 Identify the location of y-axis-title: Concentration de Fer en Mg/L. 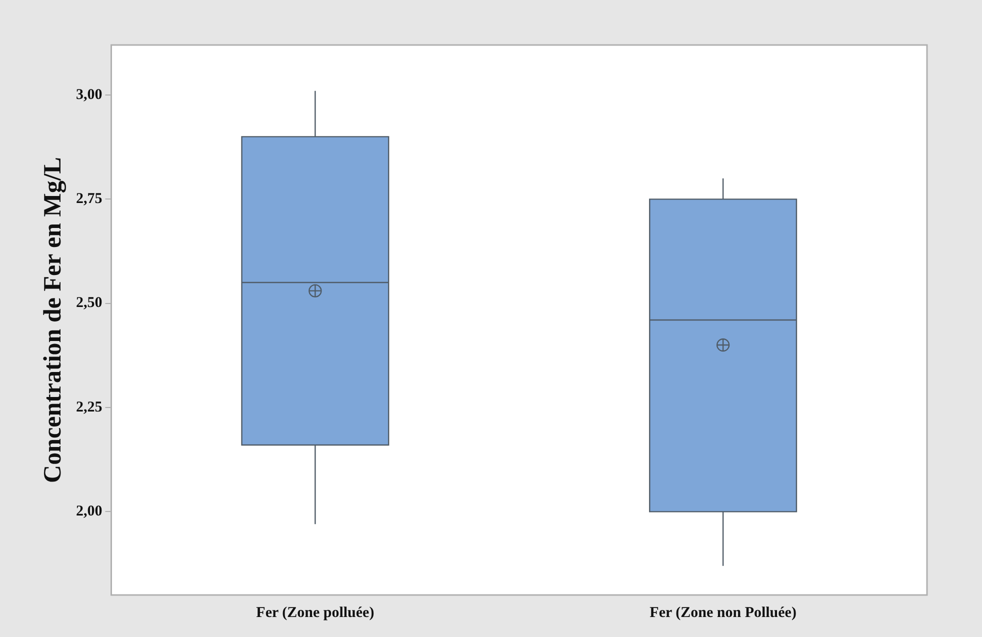
(52, 320).